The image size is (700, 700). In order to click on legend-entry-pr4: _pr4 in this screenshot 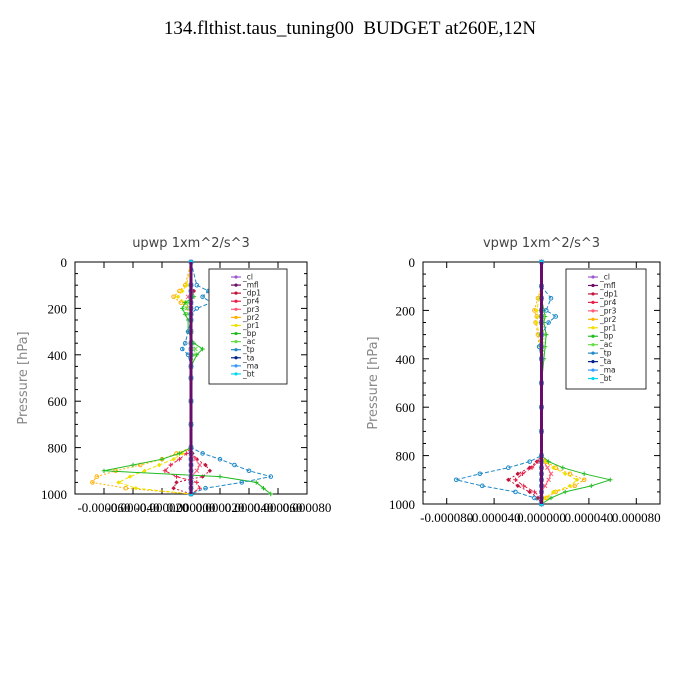, I will do `click(608, 302)`.